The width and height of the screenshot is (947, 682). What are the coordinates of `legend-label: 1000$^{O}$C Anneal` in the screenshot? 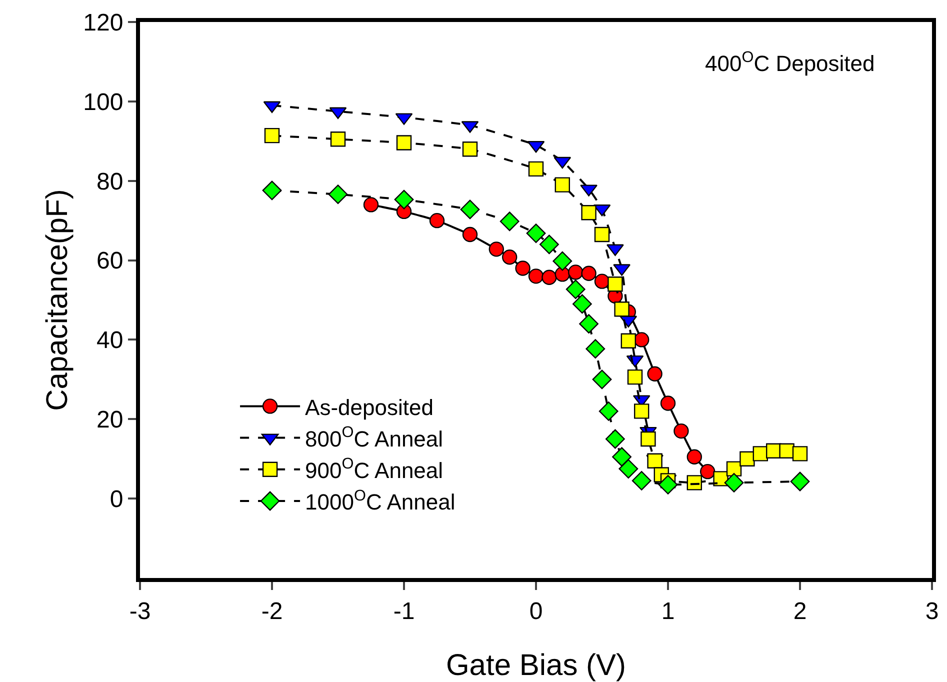 It's located at (380, 501).